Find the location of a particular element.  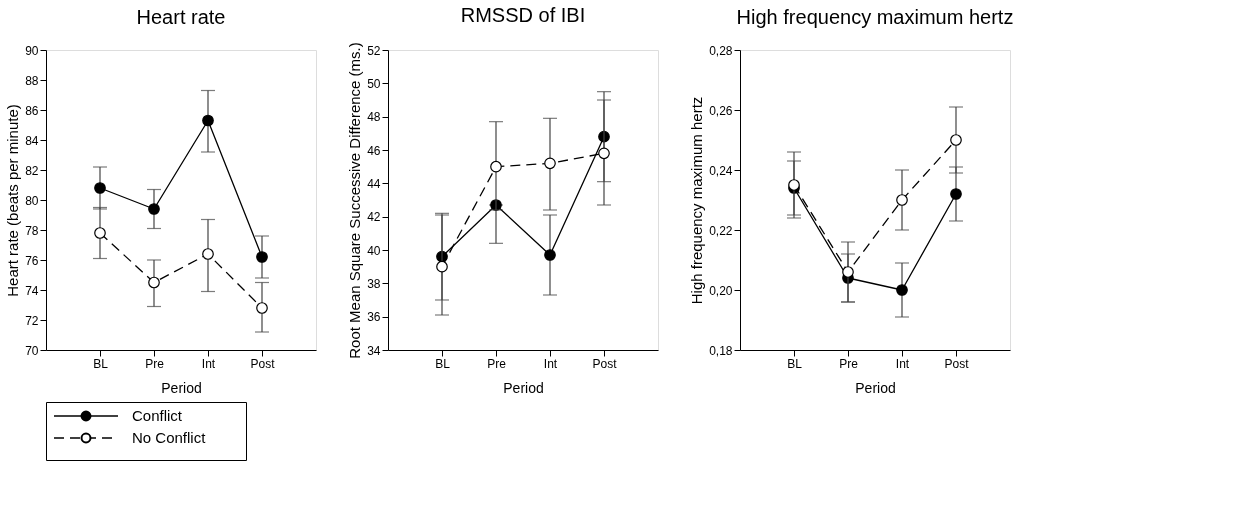

y-tick-label: 90 is located at coordinates (32, 50).